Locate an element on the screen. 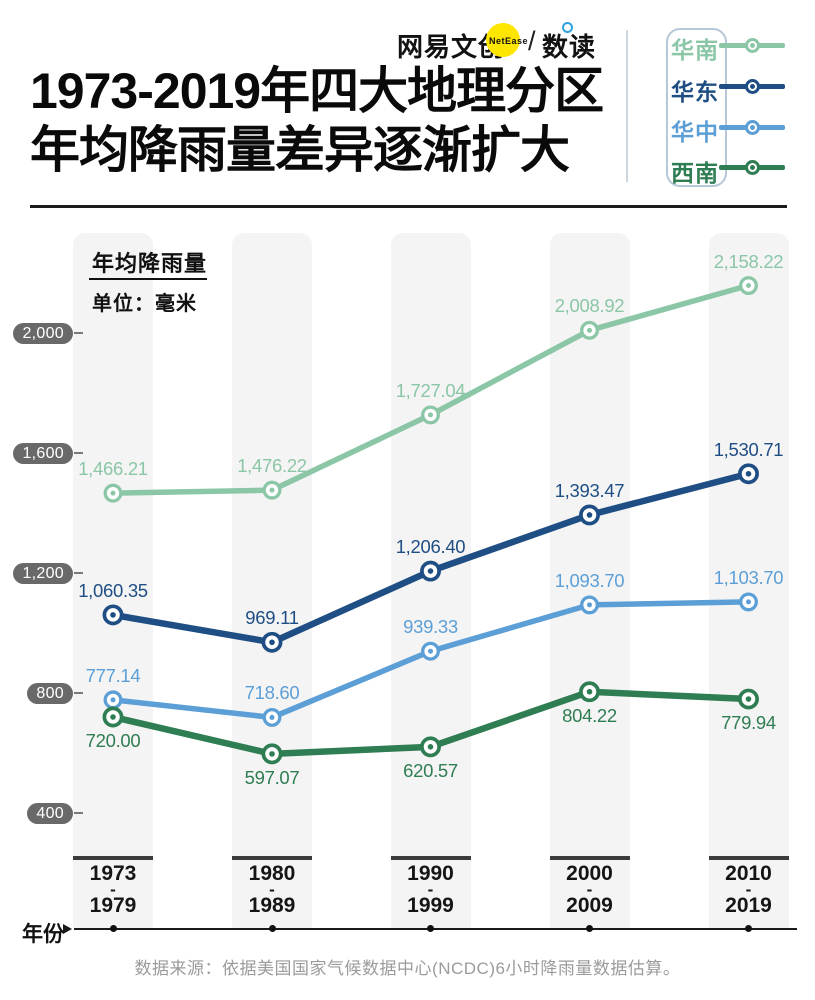  data-point-label: 969.11 is located at coordinates (272, 618).